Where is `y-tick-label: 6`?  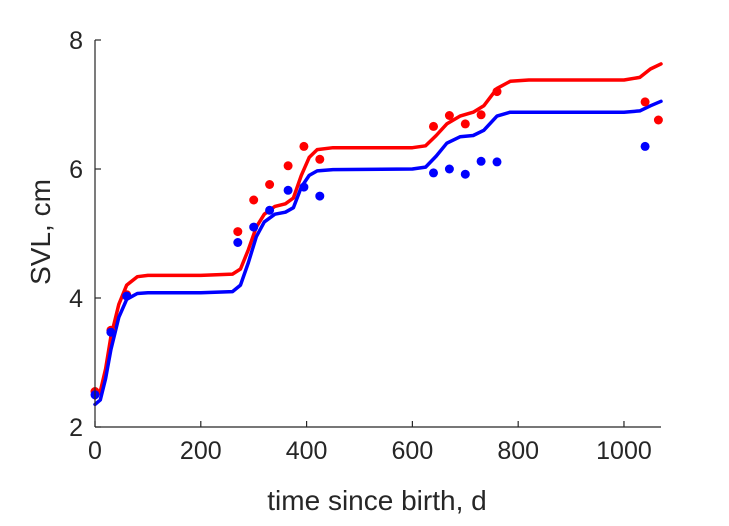 y-tick-label: 6 is located at coordinates (76, 170).